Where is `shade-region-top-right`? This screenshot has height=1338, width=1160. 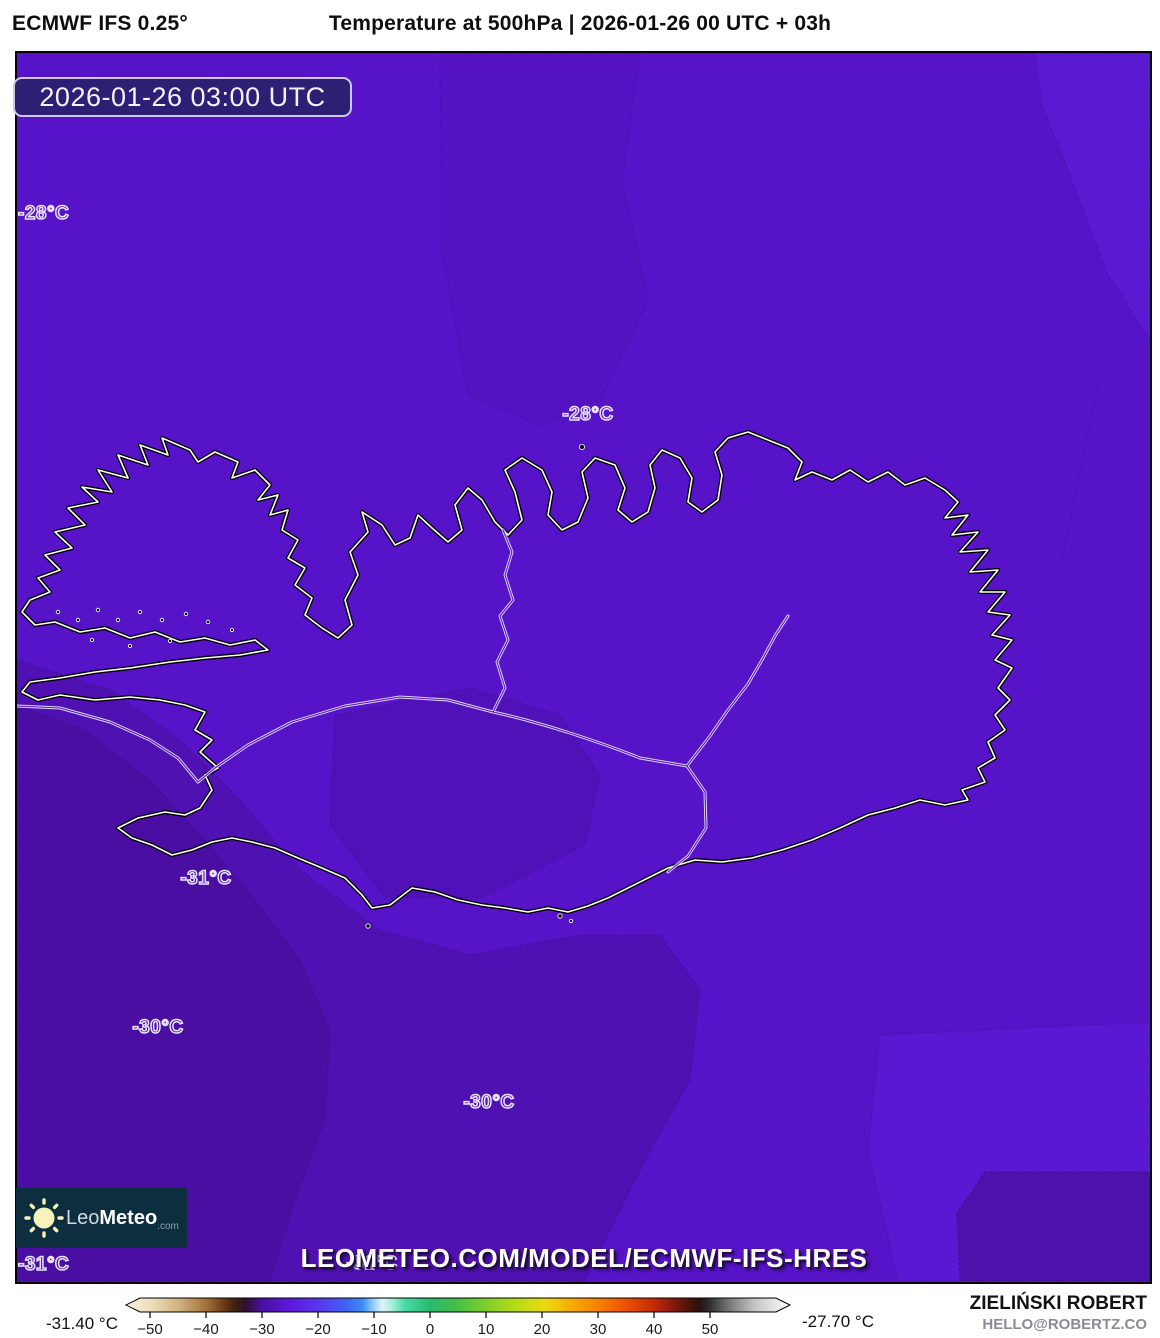 shade-region-top-right is located at coordinates (1092, 197).